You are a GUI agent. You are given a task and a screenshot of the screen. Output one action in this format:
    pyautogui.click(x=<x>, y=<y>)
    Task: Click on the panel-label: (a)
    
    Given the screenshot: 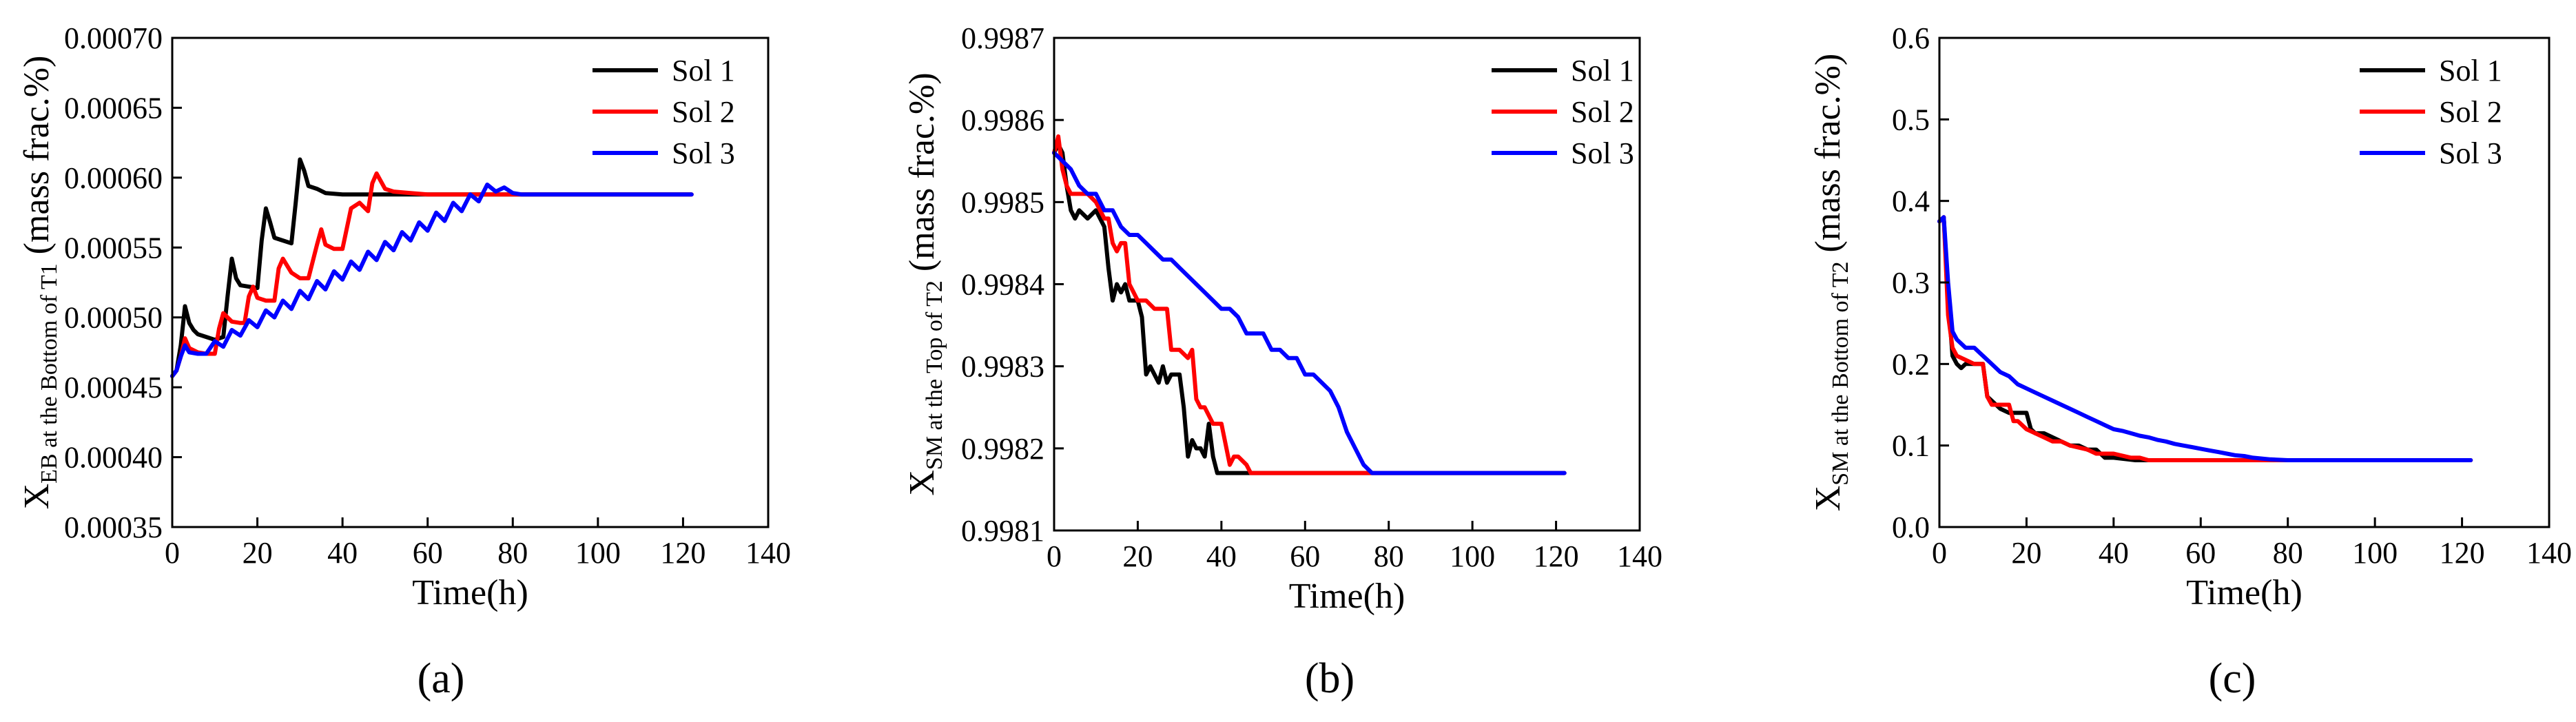 What is the action you would take?
    pyautogui.click(x=441, y=678)
    